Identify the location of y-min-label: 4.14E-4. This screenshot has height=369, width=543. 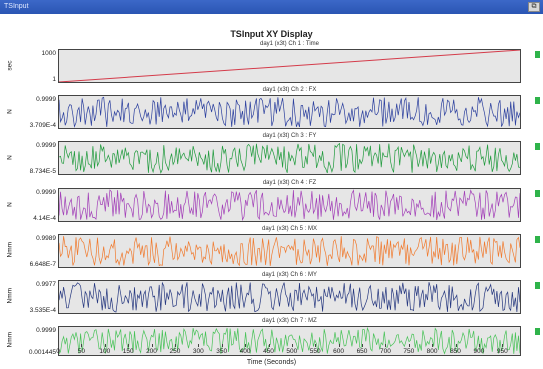
(44, 218).